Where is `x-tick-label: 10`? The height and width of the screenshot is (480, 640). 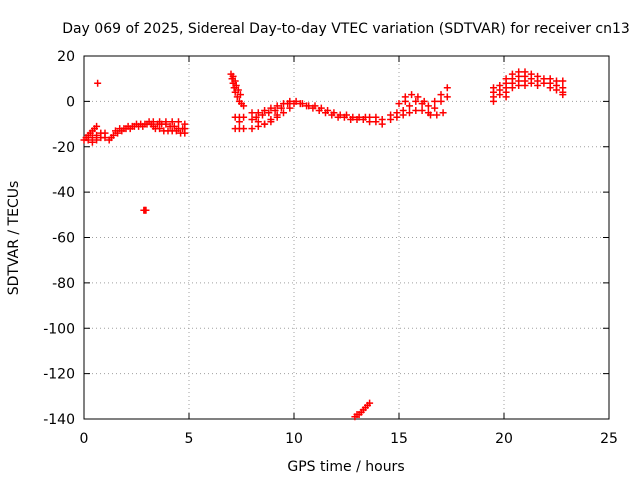
x-tick-label: 10 is located at coordinates (294, 439).